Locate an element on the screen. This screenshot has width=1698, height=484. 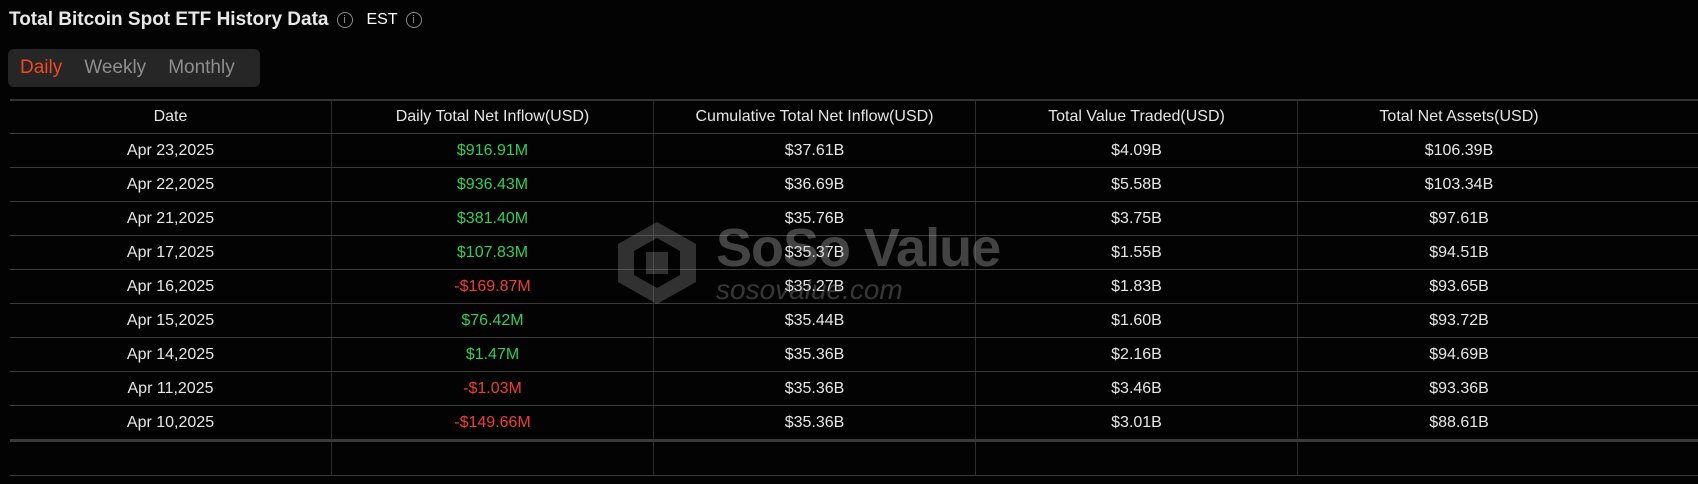
cell-net-assets: $88.61B is located at coordinates (1459, 422).